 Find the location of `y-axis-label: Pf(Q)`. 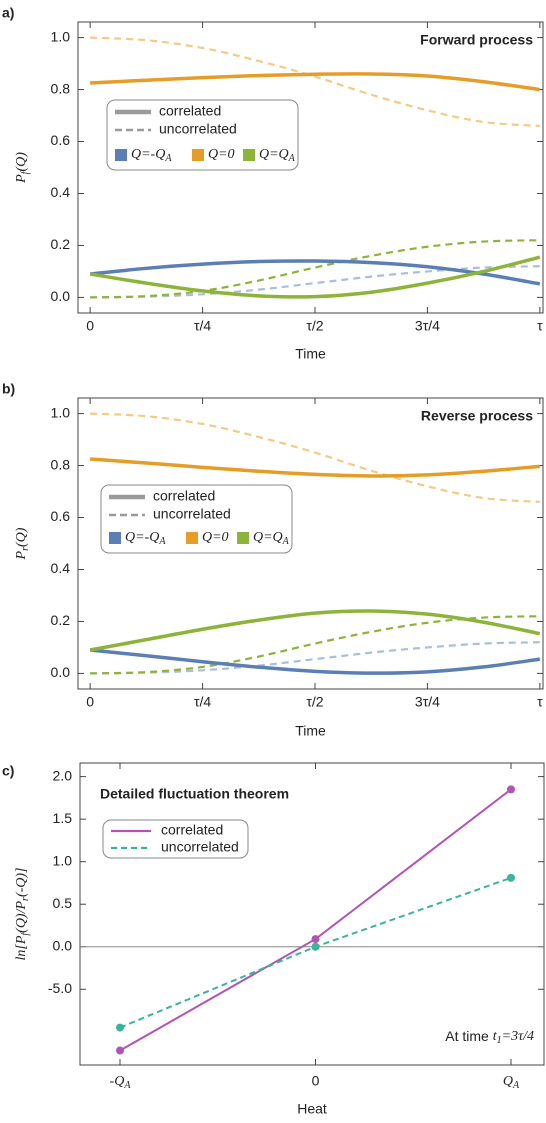

y-axis-label: Pf(Q) is located at coordinates (22, 168).